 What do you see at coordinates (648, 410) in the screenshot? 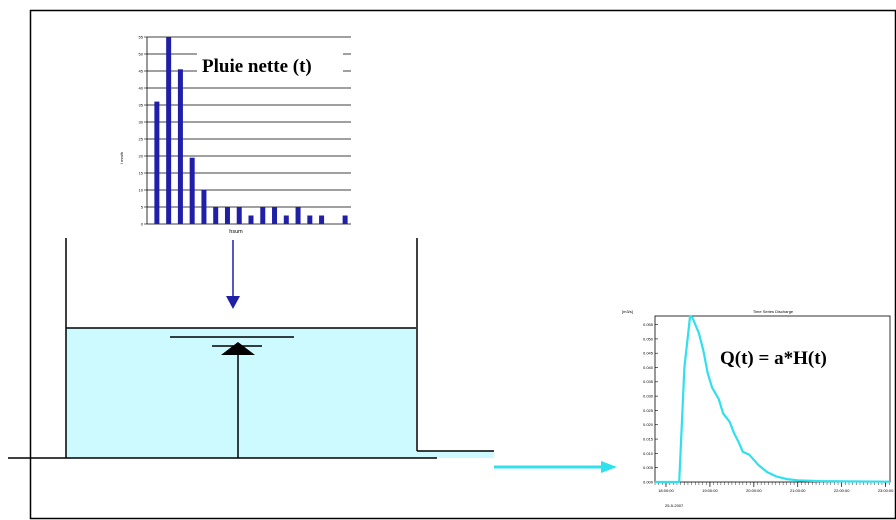
I see `discharge-y-tick-label: 0.025` at bounding box center [648, 410].